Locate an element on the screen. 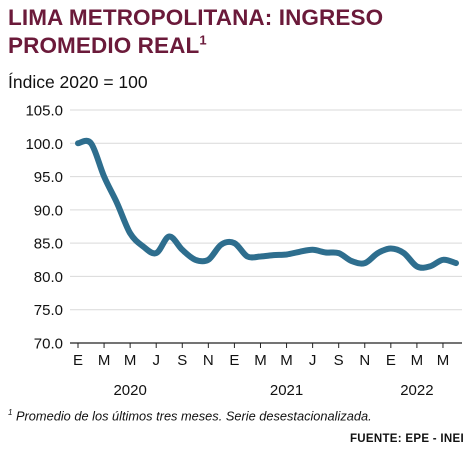  x-axis-years: 2020 2021 2022 is located at coordinates (273, 390).